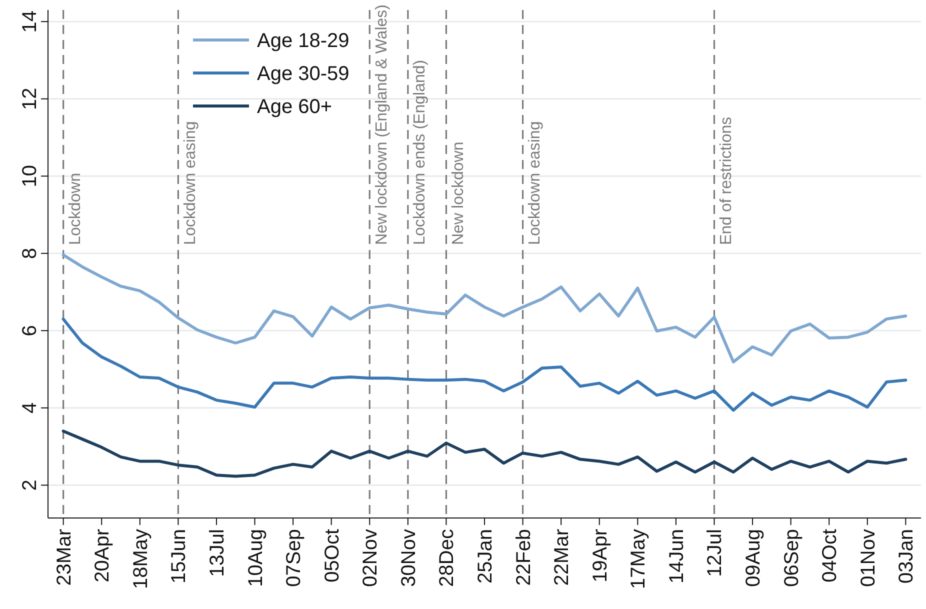 The image size is (926, 609). I want to click on x-tick-label: 30Nov, so click(409, 558).